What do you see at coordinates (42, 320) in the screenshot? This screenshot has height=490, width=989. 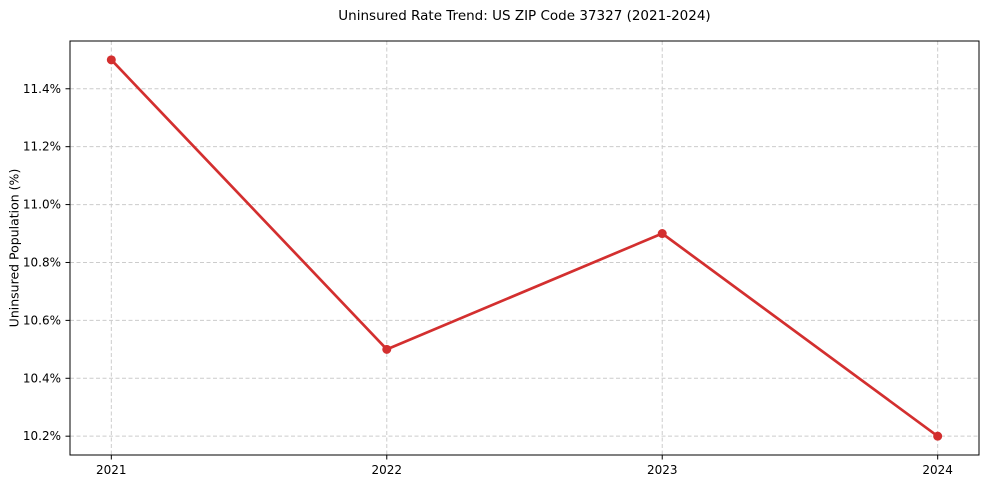 I see `y-tick-label: 10.6%` at bounding box center [42, 320].